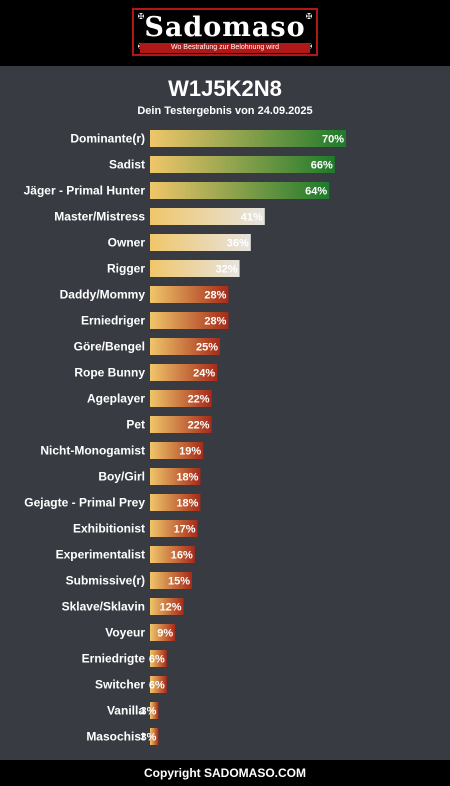  Describe the element at coordinates (225, 27) in the screenshot. I see `logo-wordmark: Sadomaso` at that location.